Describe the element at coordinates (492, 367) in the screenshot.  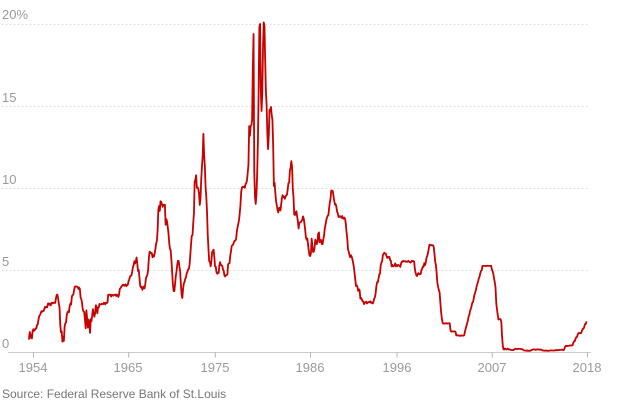
I see `x-axis-tick-label: 2007` at that location.